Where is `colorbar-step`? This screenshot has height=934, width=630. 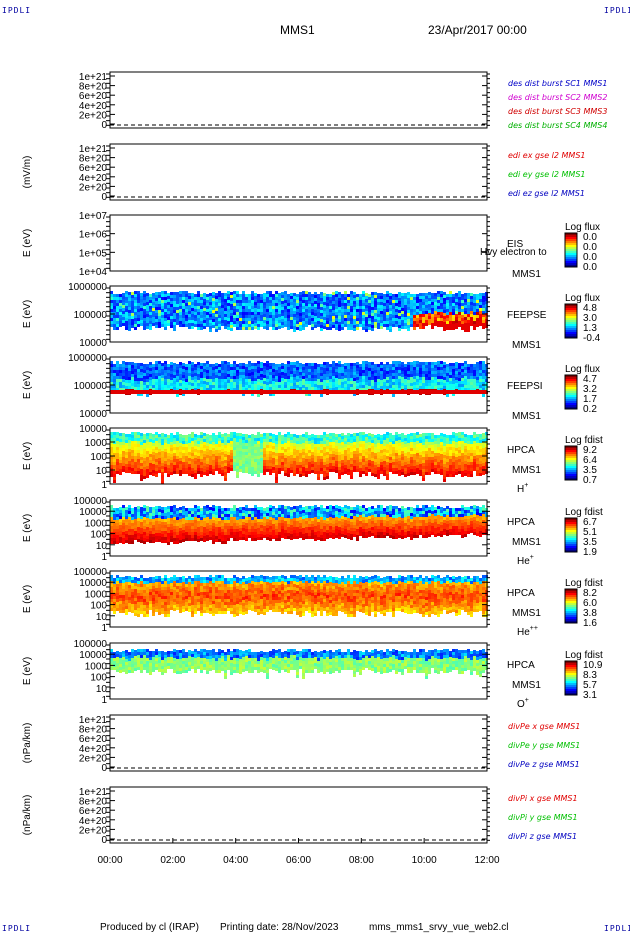
colorbar-step is located at coordinates (571, 236).